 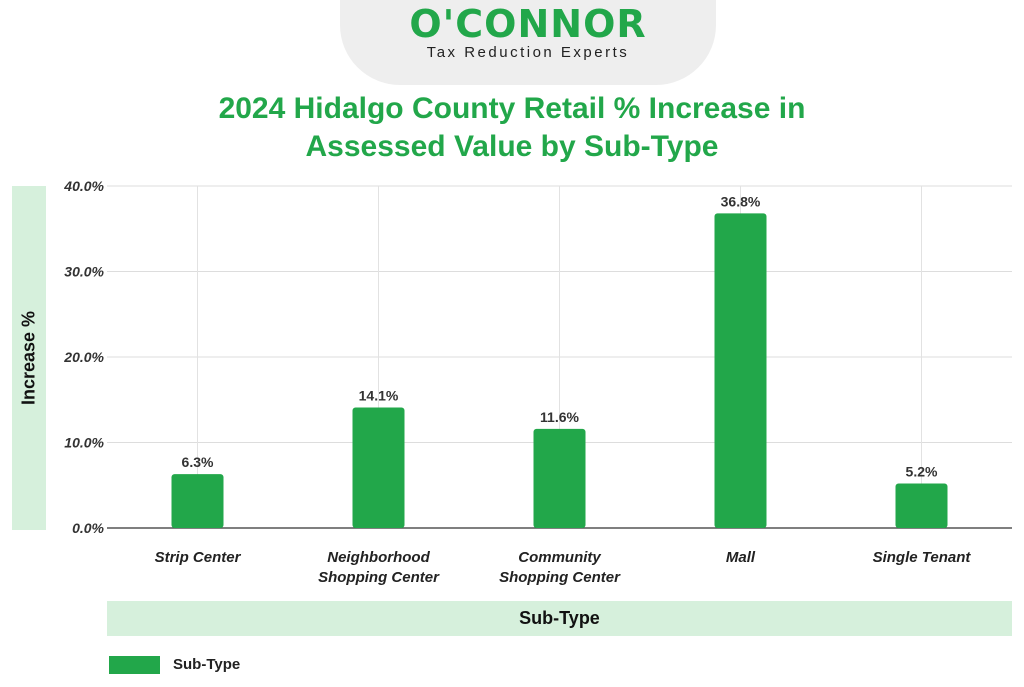 What do you see at coordinates (198, 557) in the screenshot?
I see `x-tick-label: Strip Center` at bounding box center [198, 557].